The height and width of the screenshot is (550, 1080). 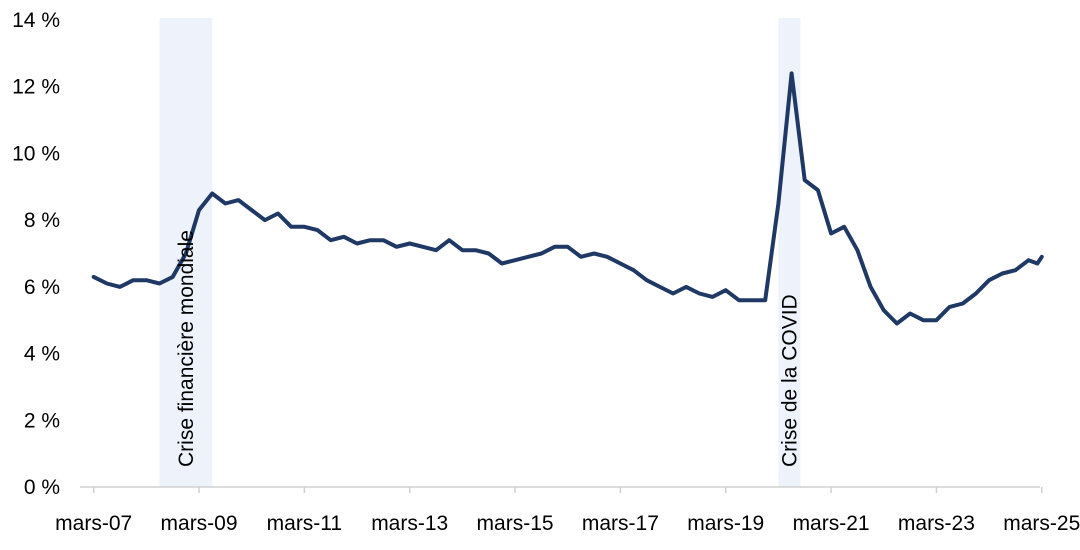 I want to click on y-tick-label: 6 %, so click(x=42, y=287).